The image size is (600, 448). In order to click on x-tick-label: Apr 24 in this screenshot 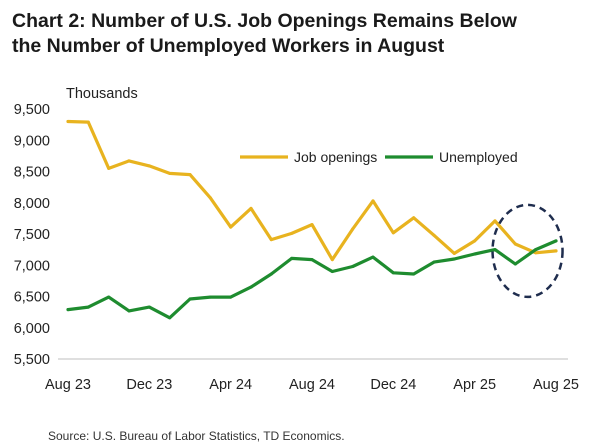, I will do `click(230, 385)`.